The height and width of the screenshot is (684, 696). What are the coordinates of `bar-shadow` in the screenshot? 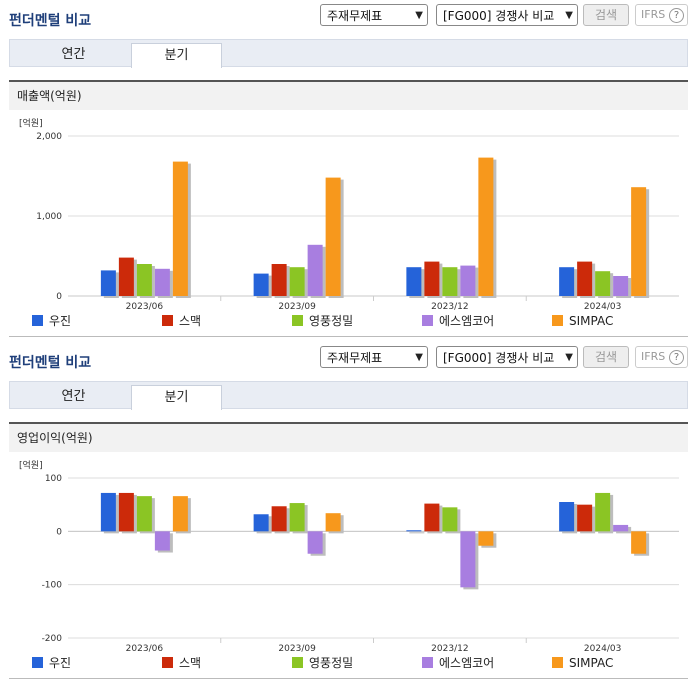 It's located at (417, 533).